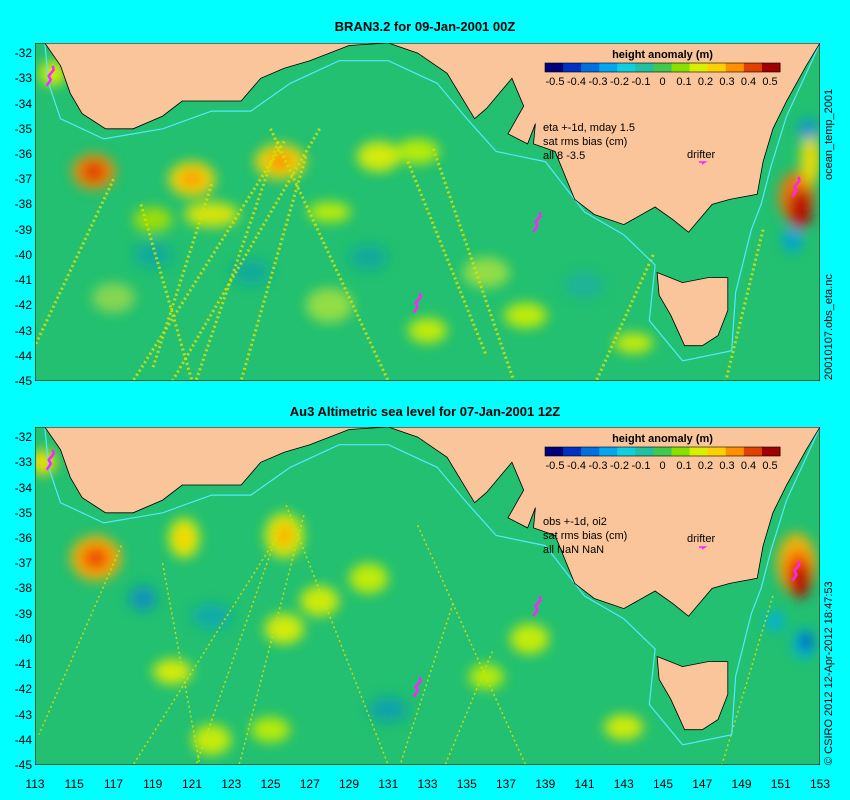 The width and height of the screenshot is (850, 800). Describe the element at coordinates (829, 673) in the screenshot. I see `panel2-side-label: © CSIRO 2012 12-Apr-2012 18:47:53` at that location.